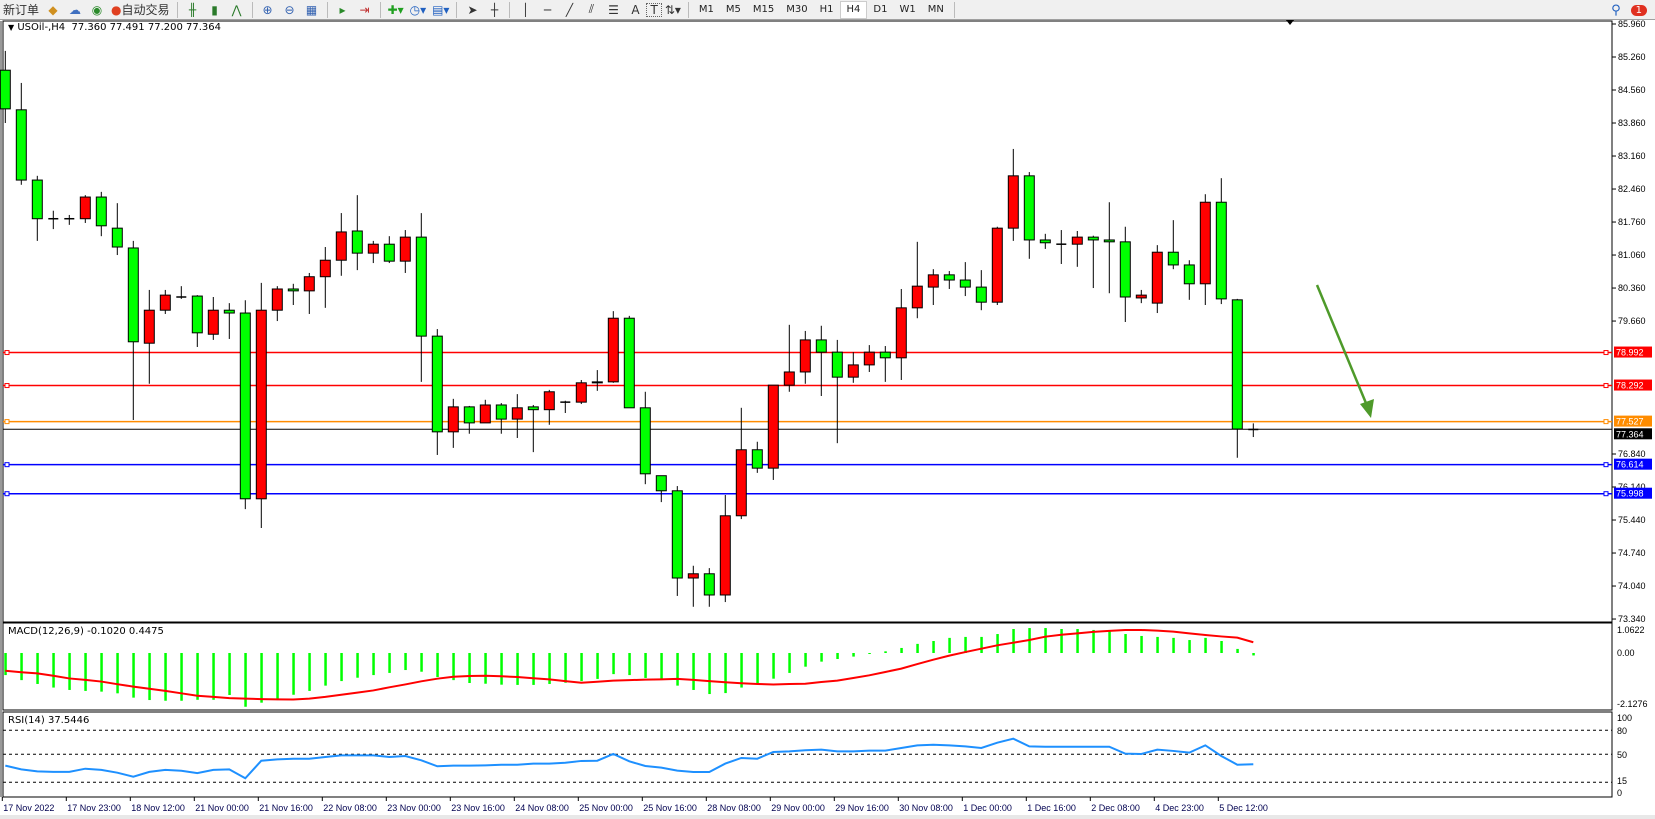 The image size is (1655, 819). I want to click on bar-chart-icon: ╫, so click(192, 9).